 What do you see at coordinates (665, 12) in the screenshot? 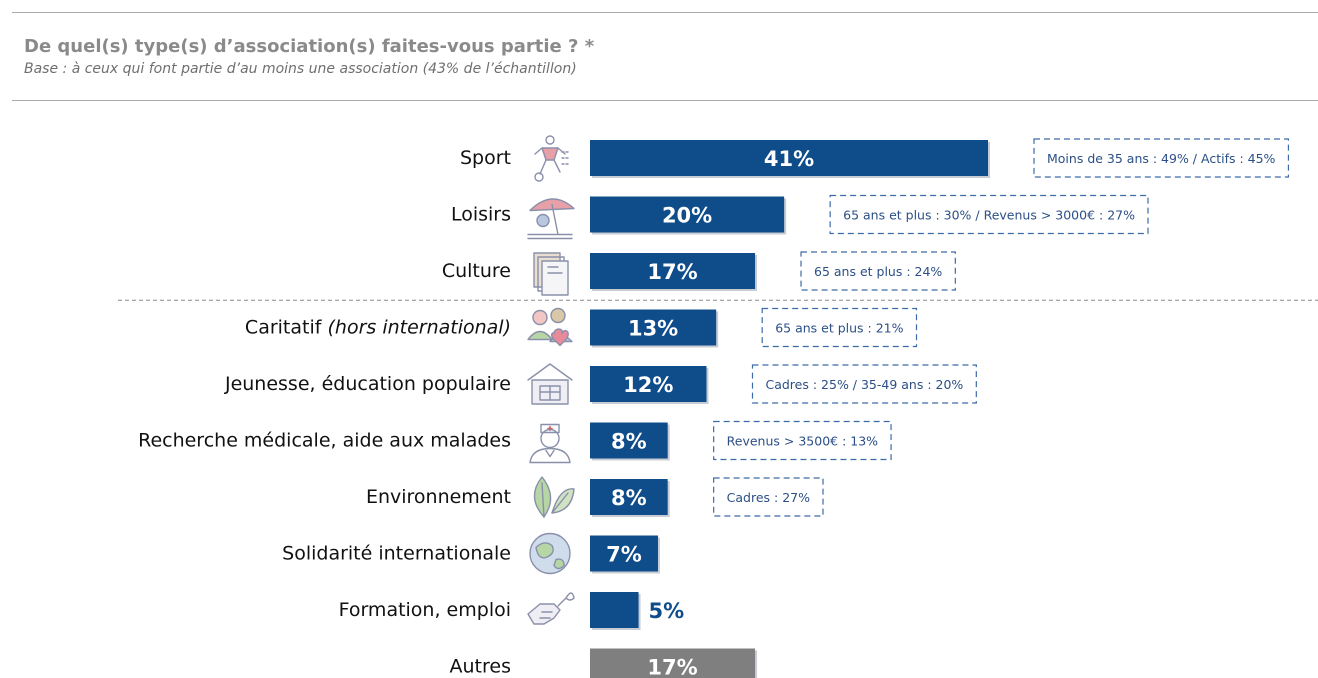
I see `top-rule` at bounding box center [665, 12].